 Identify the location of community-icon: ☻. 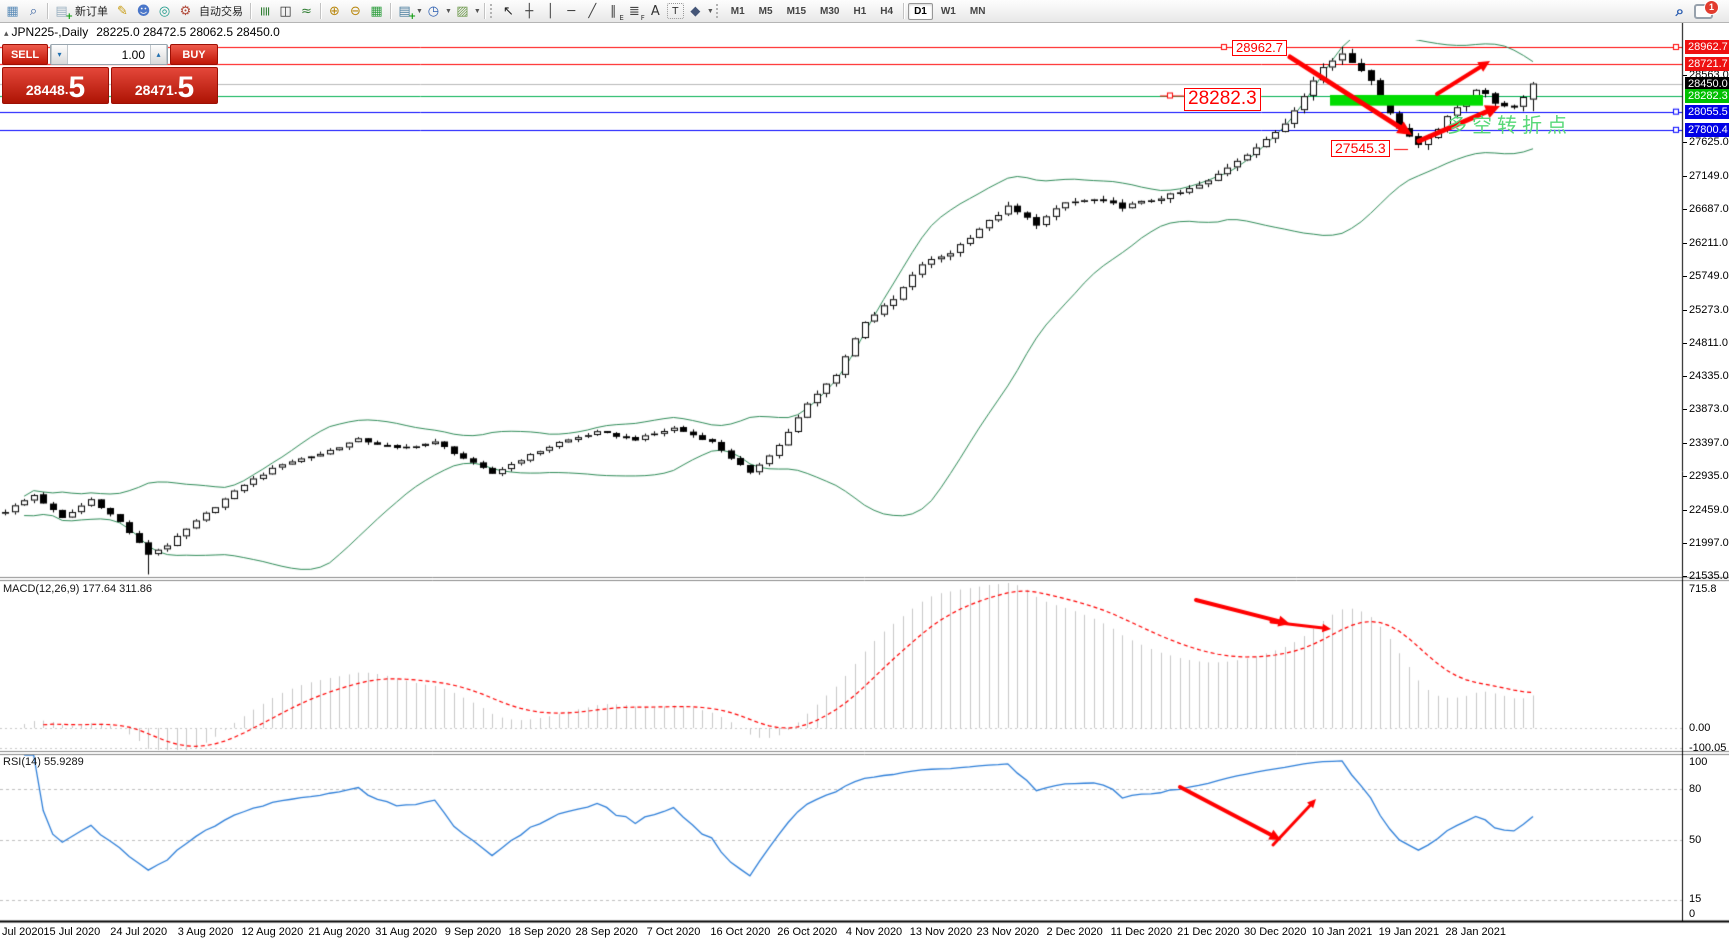
(143, 11).